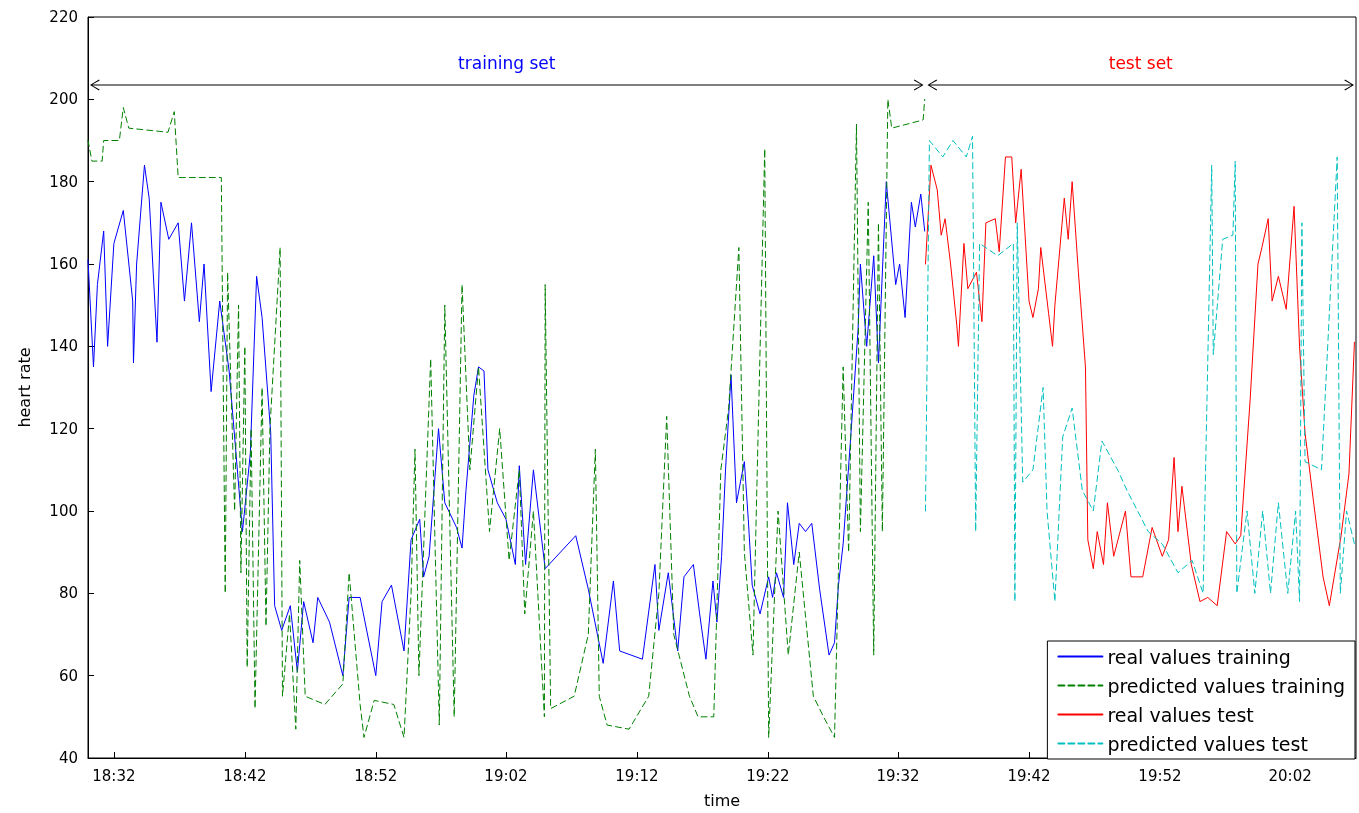 Image resolution: width=1359 pixels, height=813 pixels. I want to click on x-tick-label: 20:02, so click(1290, 775).